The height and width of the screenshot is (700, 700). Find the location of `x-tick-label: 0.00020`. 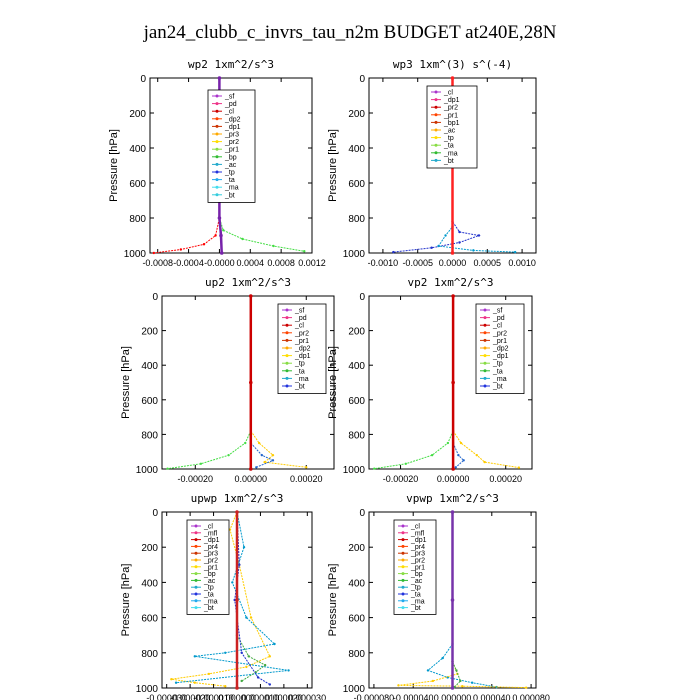

x-tick-label: 0.00020 is located at coordinates (505, 479).